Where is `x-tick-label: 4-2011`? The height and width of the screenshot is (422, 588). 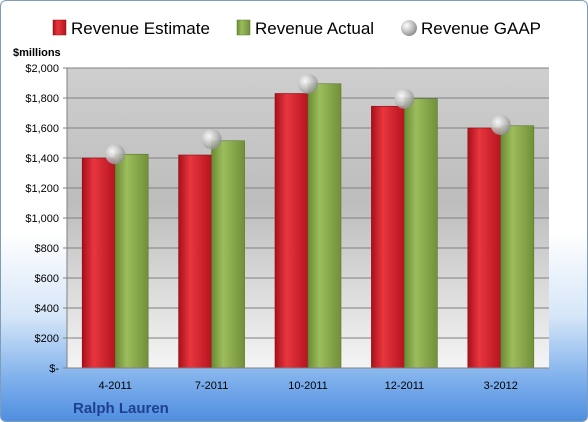 x-tick-label: 4-2011 is located at coordinates (114, 386).